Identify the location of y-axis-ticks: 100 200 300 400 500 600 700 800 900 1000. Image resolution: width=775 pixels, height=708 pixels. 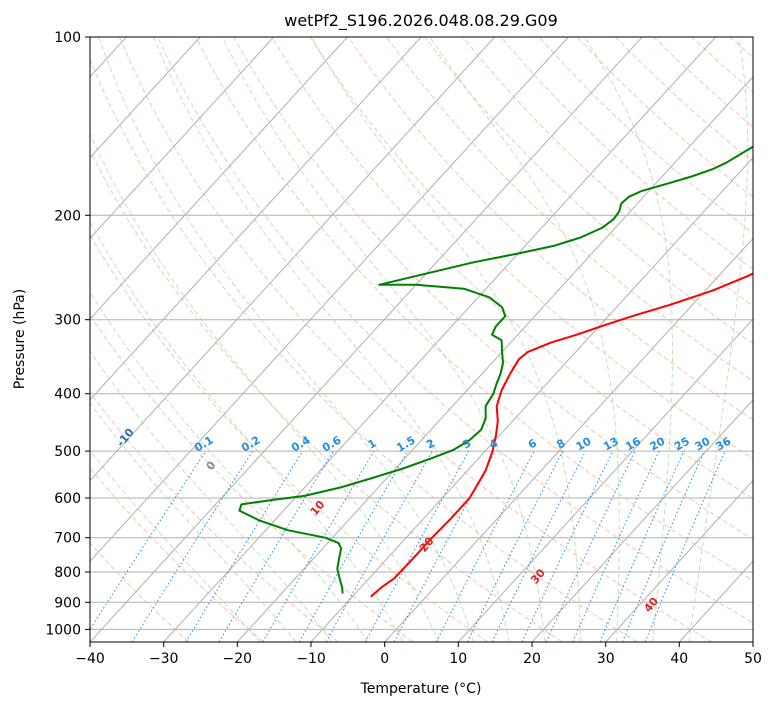
(67, 334).